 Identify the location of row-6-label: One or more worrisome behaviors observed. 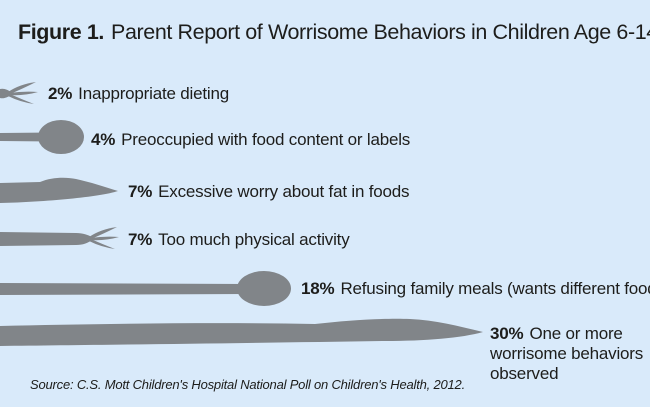
(567, 353).